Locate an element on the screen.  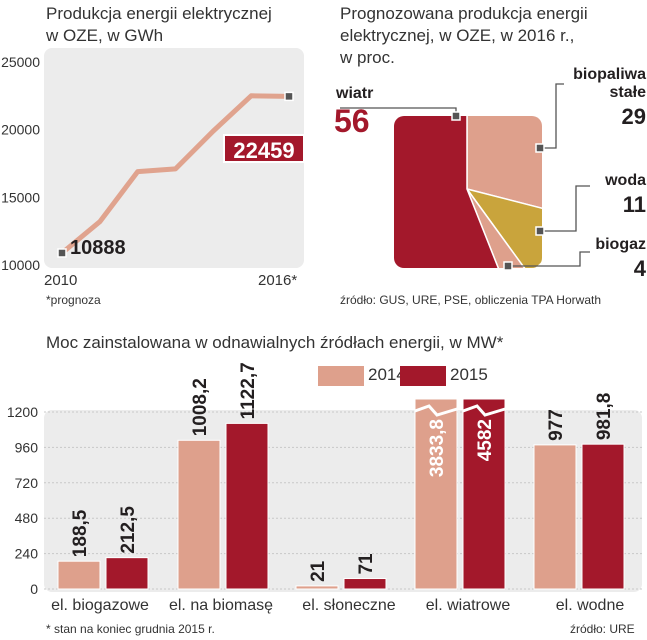
line-y-tick: 25000 is located at coordinates (20, 62).